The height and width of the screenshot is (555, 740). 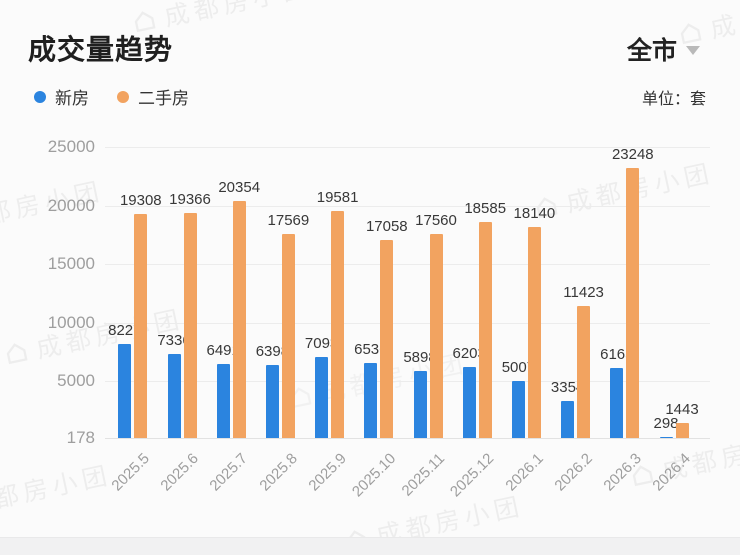 What do you see at coordinates (472, 475) in the screenshot?
I see `x-axis-tick: 2025.12` at bounding box center [472, 475].